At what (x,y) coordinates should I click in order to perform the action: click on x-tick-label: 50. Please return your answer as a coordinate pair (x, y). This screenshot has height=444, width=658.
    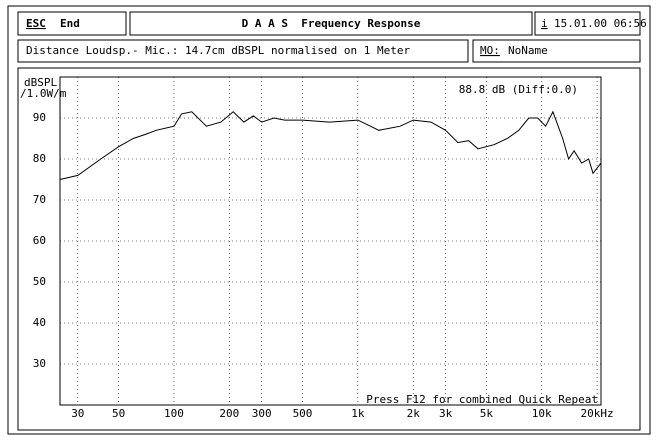
    Looking at the image, I should click on (118, 413).